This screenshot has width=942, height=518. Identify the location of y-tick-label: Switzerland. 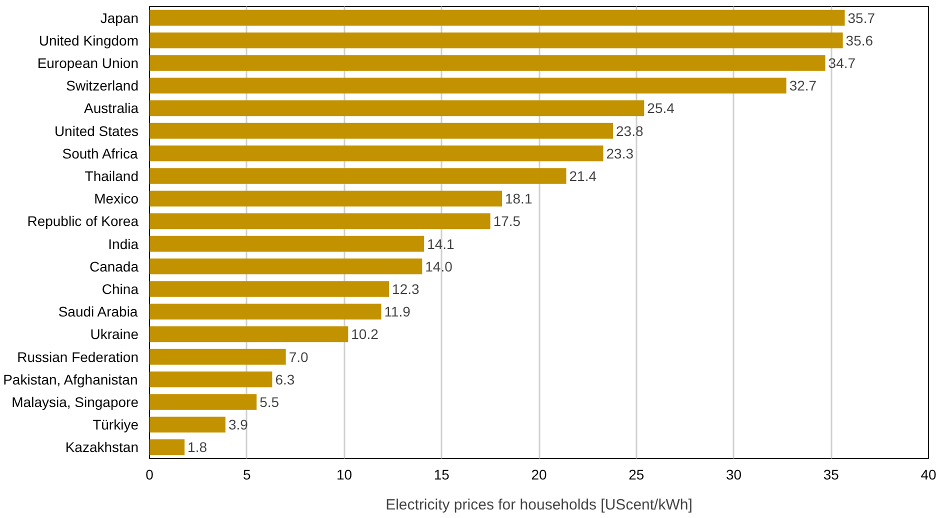
(102, 86).